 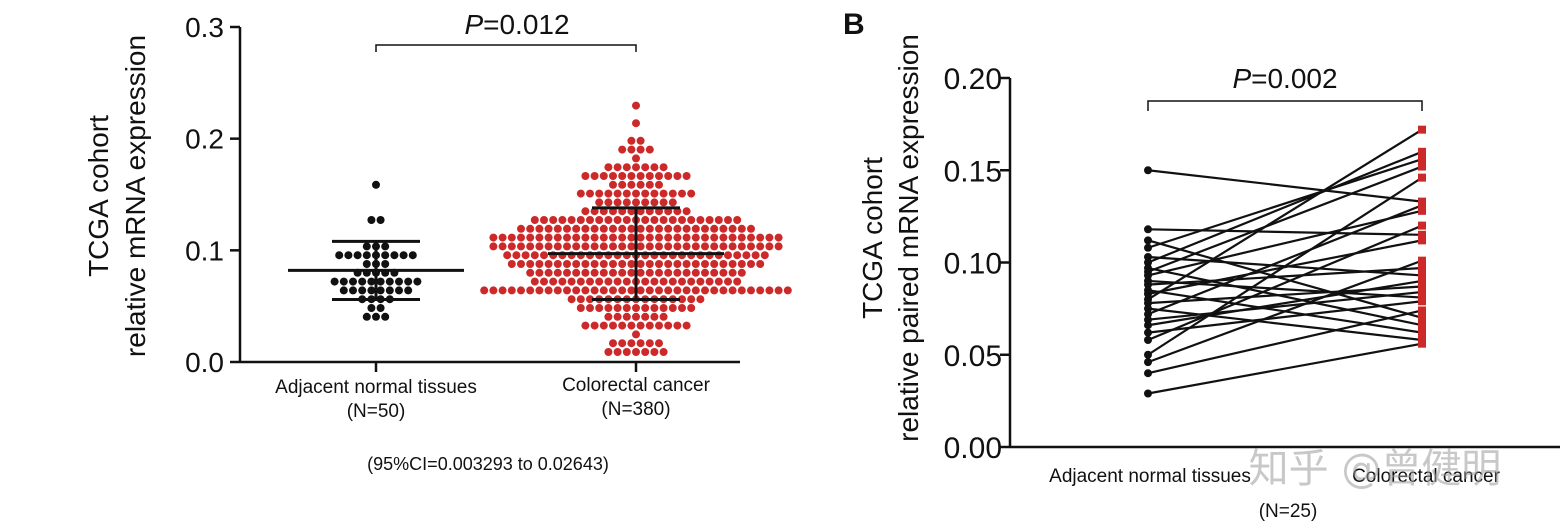 What do you see at coordinates (506, 48) in the screenshot?
I see `panel-a-significance-bracket` at bounding box center [506, 48].